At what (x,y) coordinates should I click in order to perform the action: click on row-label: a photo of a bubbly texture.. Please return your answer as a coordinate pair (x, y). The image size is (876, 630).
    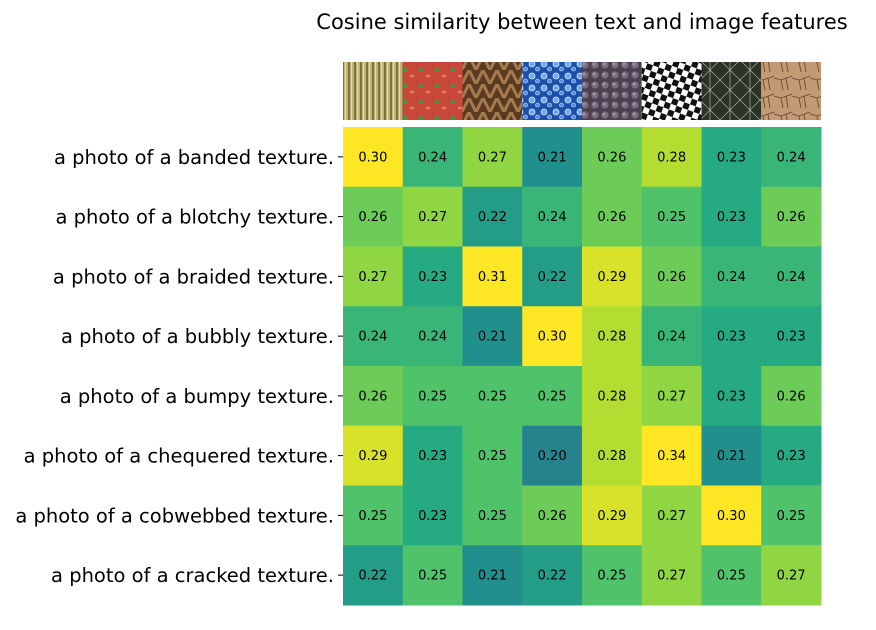
    Looking at the image, I should click on (197, 336).